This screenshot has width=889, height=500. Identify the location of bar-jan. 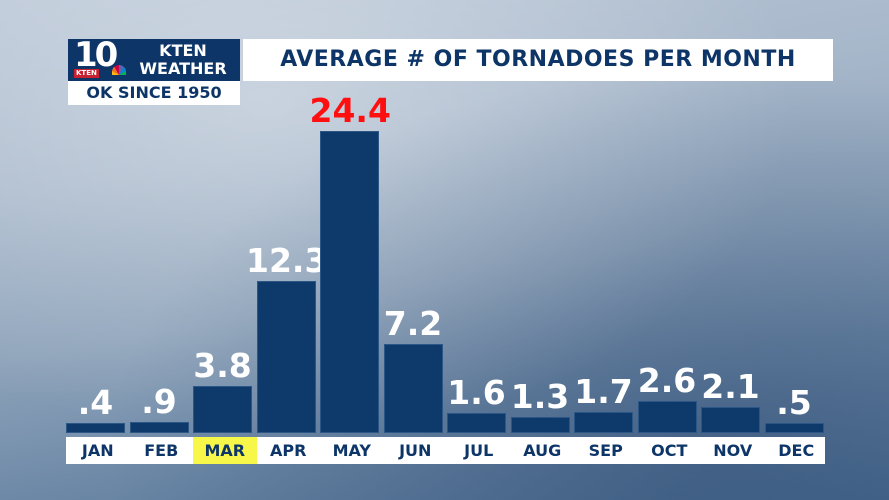
(95, 428).